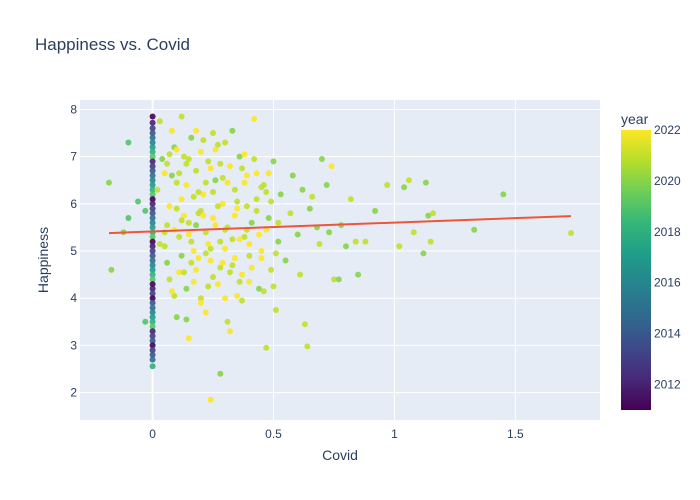  I want to click on y-tick-label: 5, so click(73, 251).